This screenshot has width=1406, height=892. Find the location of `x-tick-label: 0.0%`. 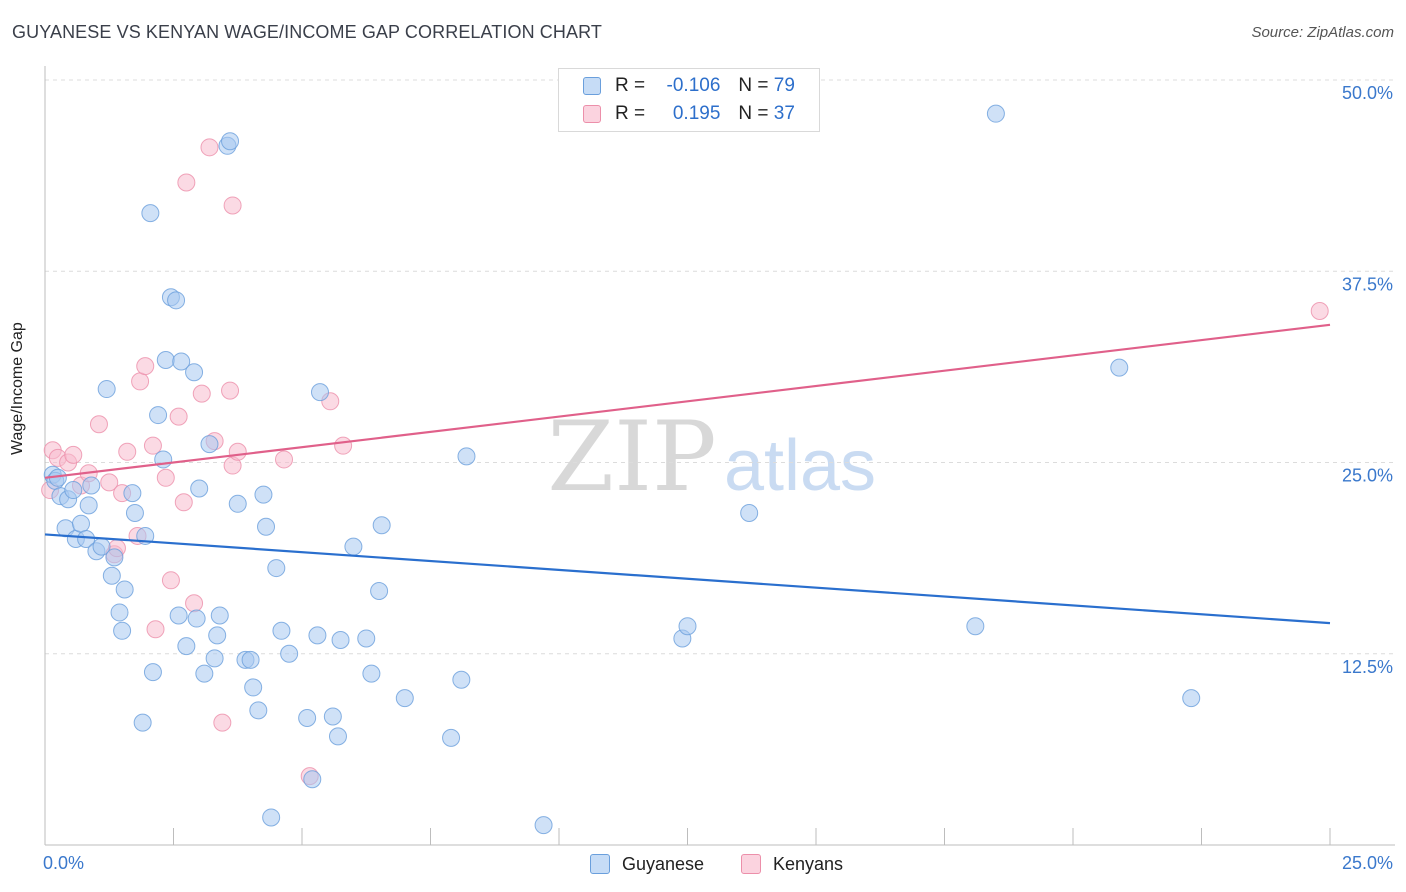

x-tick-label: 0.0% is located at coordinates (63, 863).